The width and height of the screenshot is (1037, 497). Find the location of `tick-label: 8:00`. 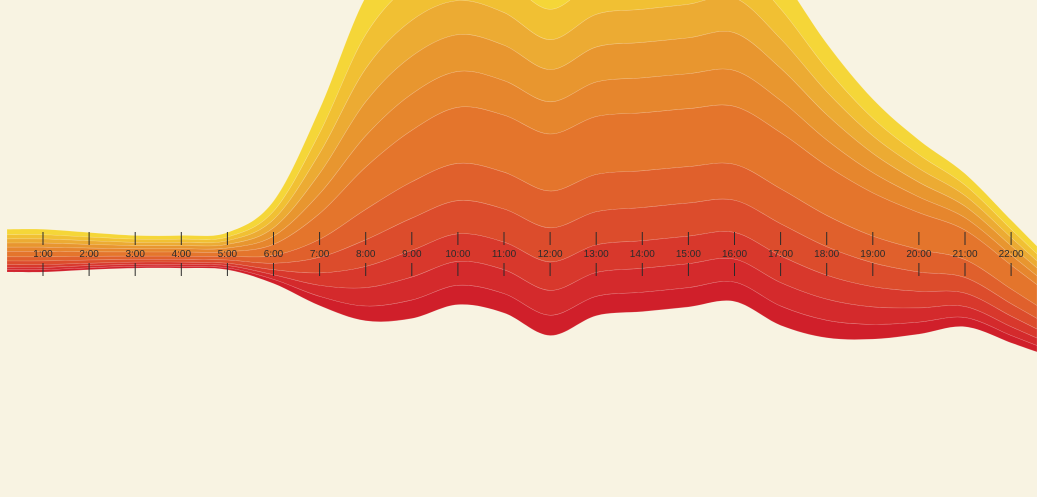

tick-label: 8:00 is located at coordinates (366, 254).